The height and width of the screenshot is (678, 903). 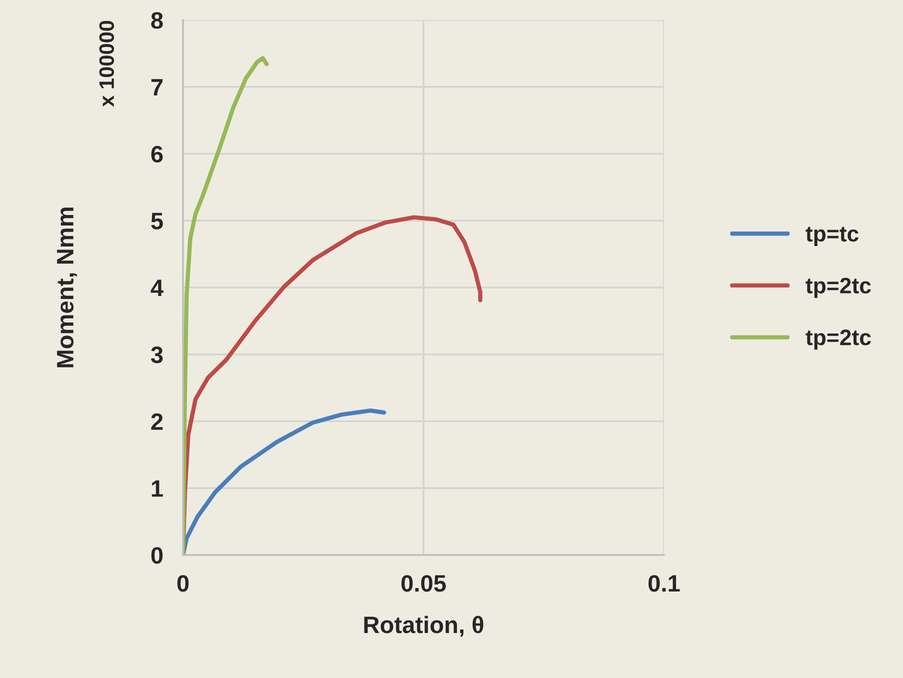 What do you see at coordinates (157, 421) in the screenshot?
I see `y-tick-label: 2` at bounding box center [157, 421].